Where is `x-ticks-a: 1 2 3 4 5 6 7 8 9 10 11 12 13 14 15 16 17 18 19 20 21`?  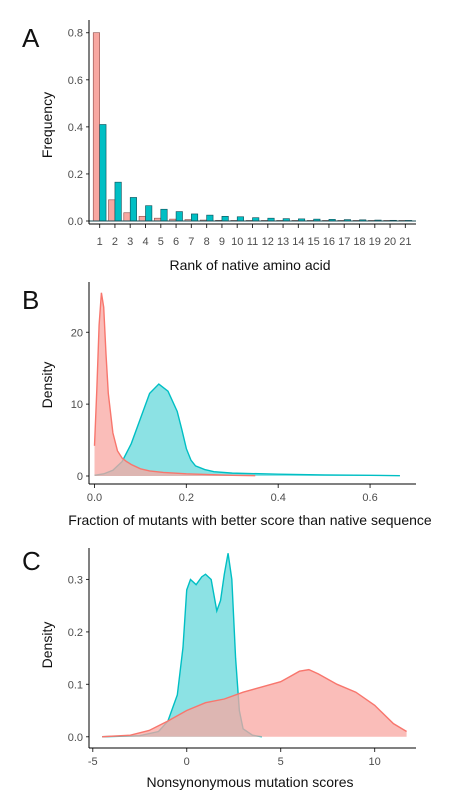
x-ticks-a: 1 2 3 4 5 6 7 8 9 10 11 12 13 14 15 16 17 18 19 20 21 is located at coordinates (254, 236).